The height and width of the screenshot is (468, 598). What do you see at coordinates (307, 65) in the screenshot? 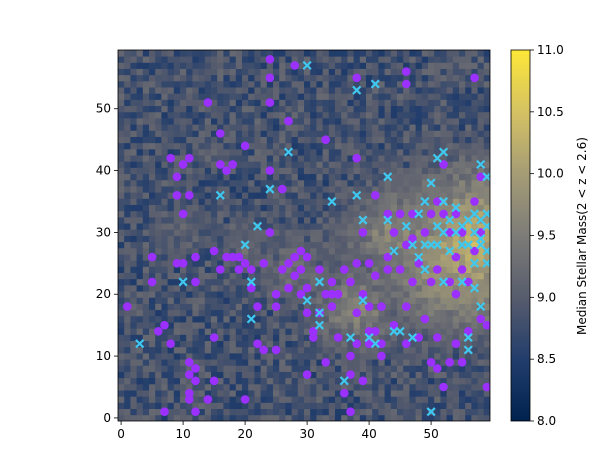
I see `x-marker` at bounding box center [307, 65].